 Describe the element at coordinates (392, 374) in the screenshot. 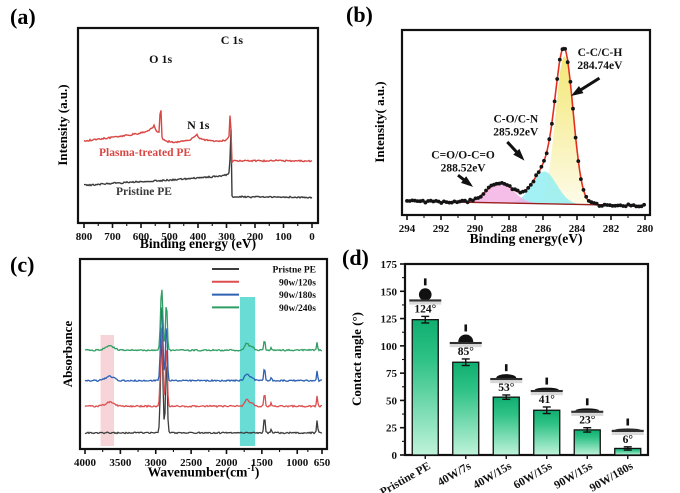

I see `y-tick-label: 75` at that location.